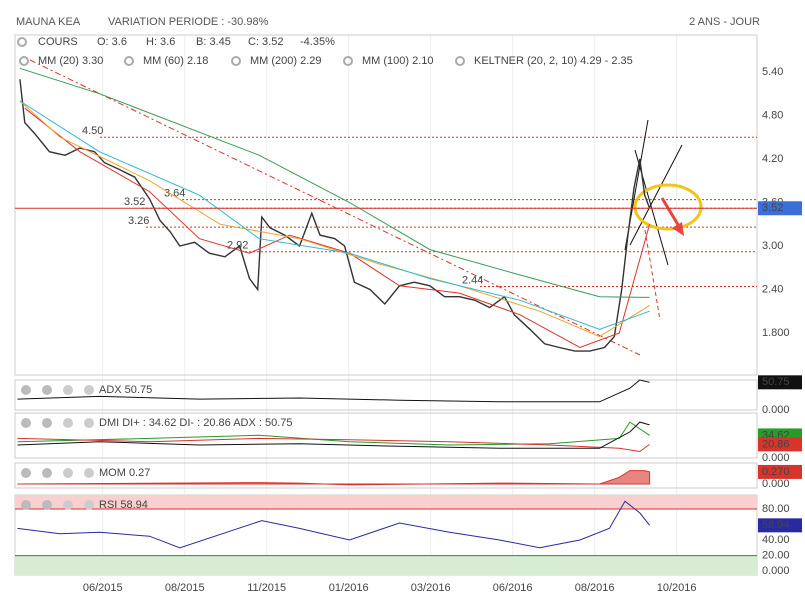 This screenshot has width=805, height=606. Describe the element at coordinates (160, 42) in the screenshot. I see `quote-item: H: 3.6` at that location.